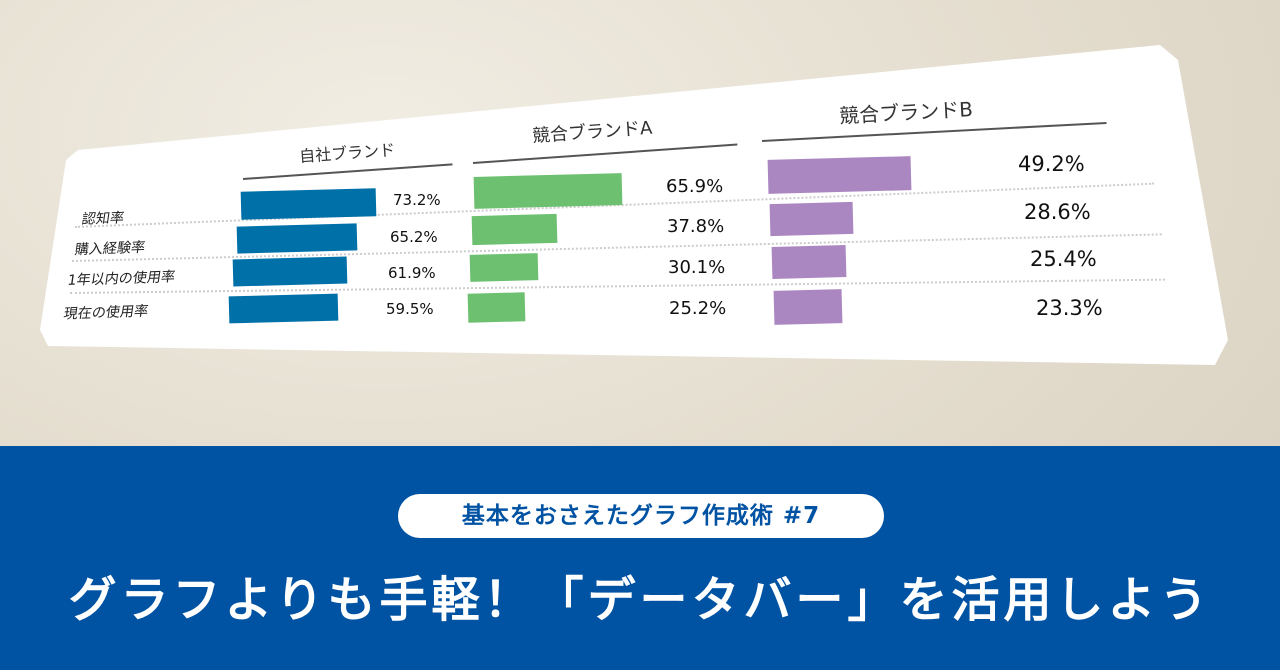  Describe the element at coordinates (110, 249) in the screenshot. I see `row-label-1: 購入経験率` at that location.